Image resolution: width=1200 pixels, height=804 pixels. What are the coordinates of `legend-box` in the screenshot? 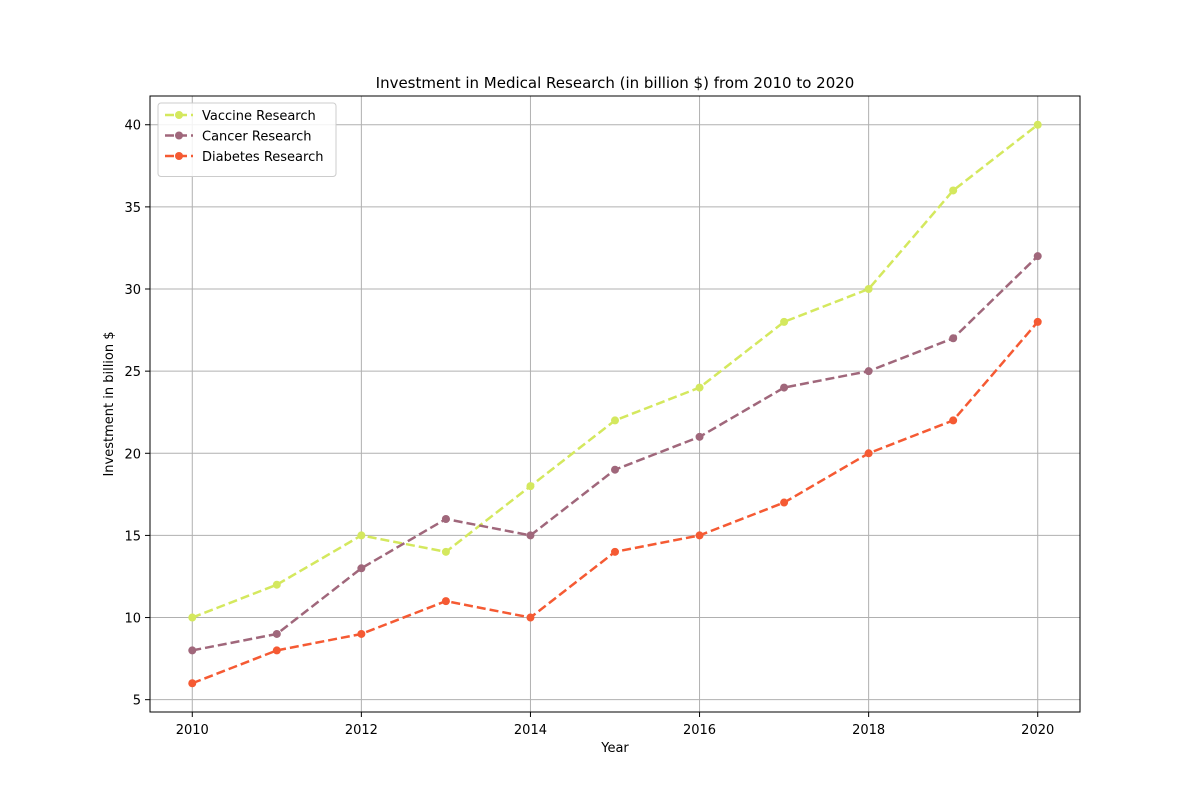 It's located at (247, 139).